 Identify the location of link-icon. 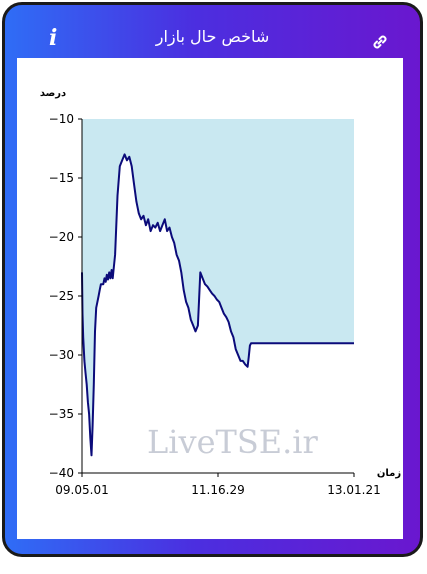
(380, 42).